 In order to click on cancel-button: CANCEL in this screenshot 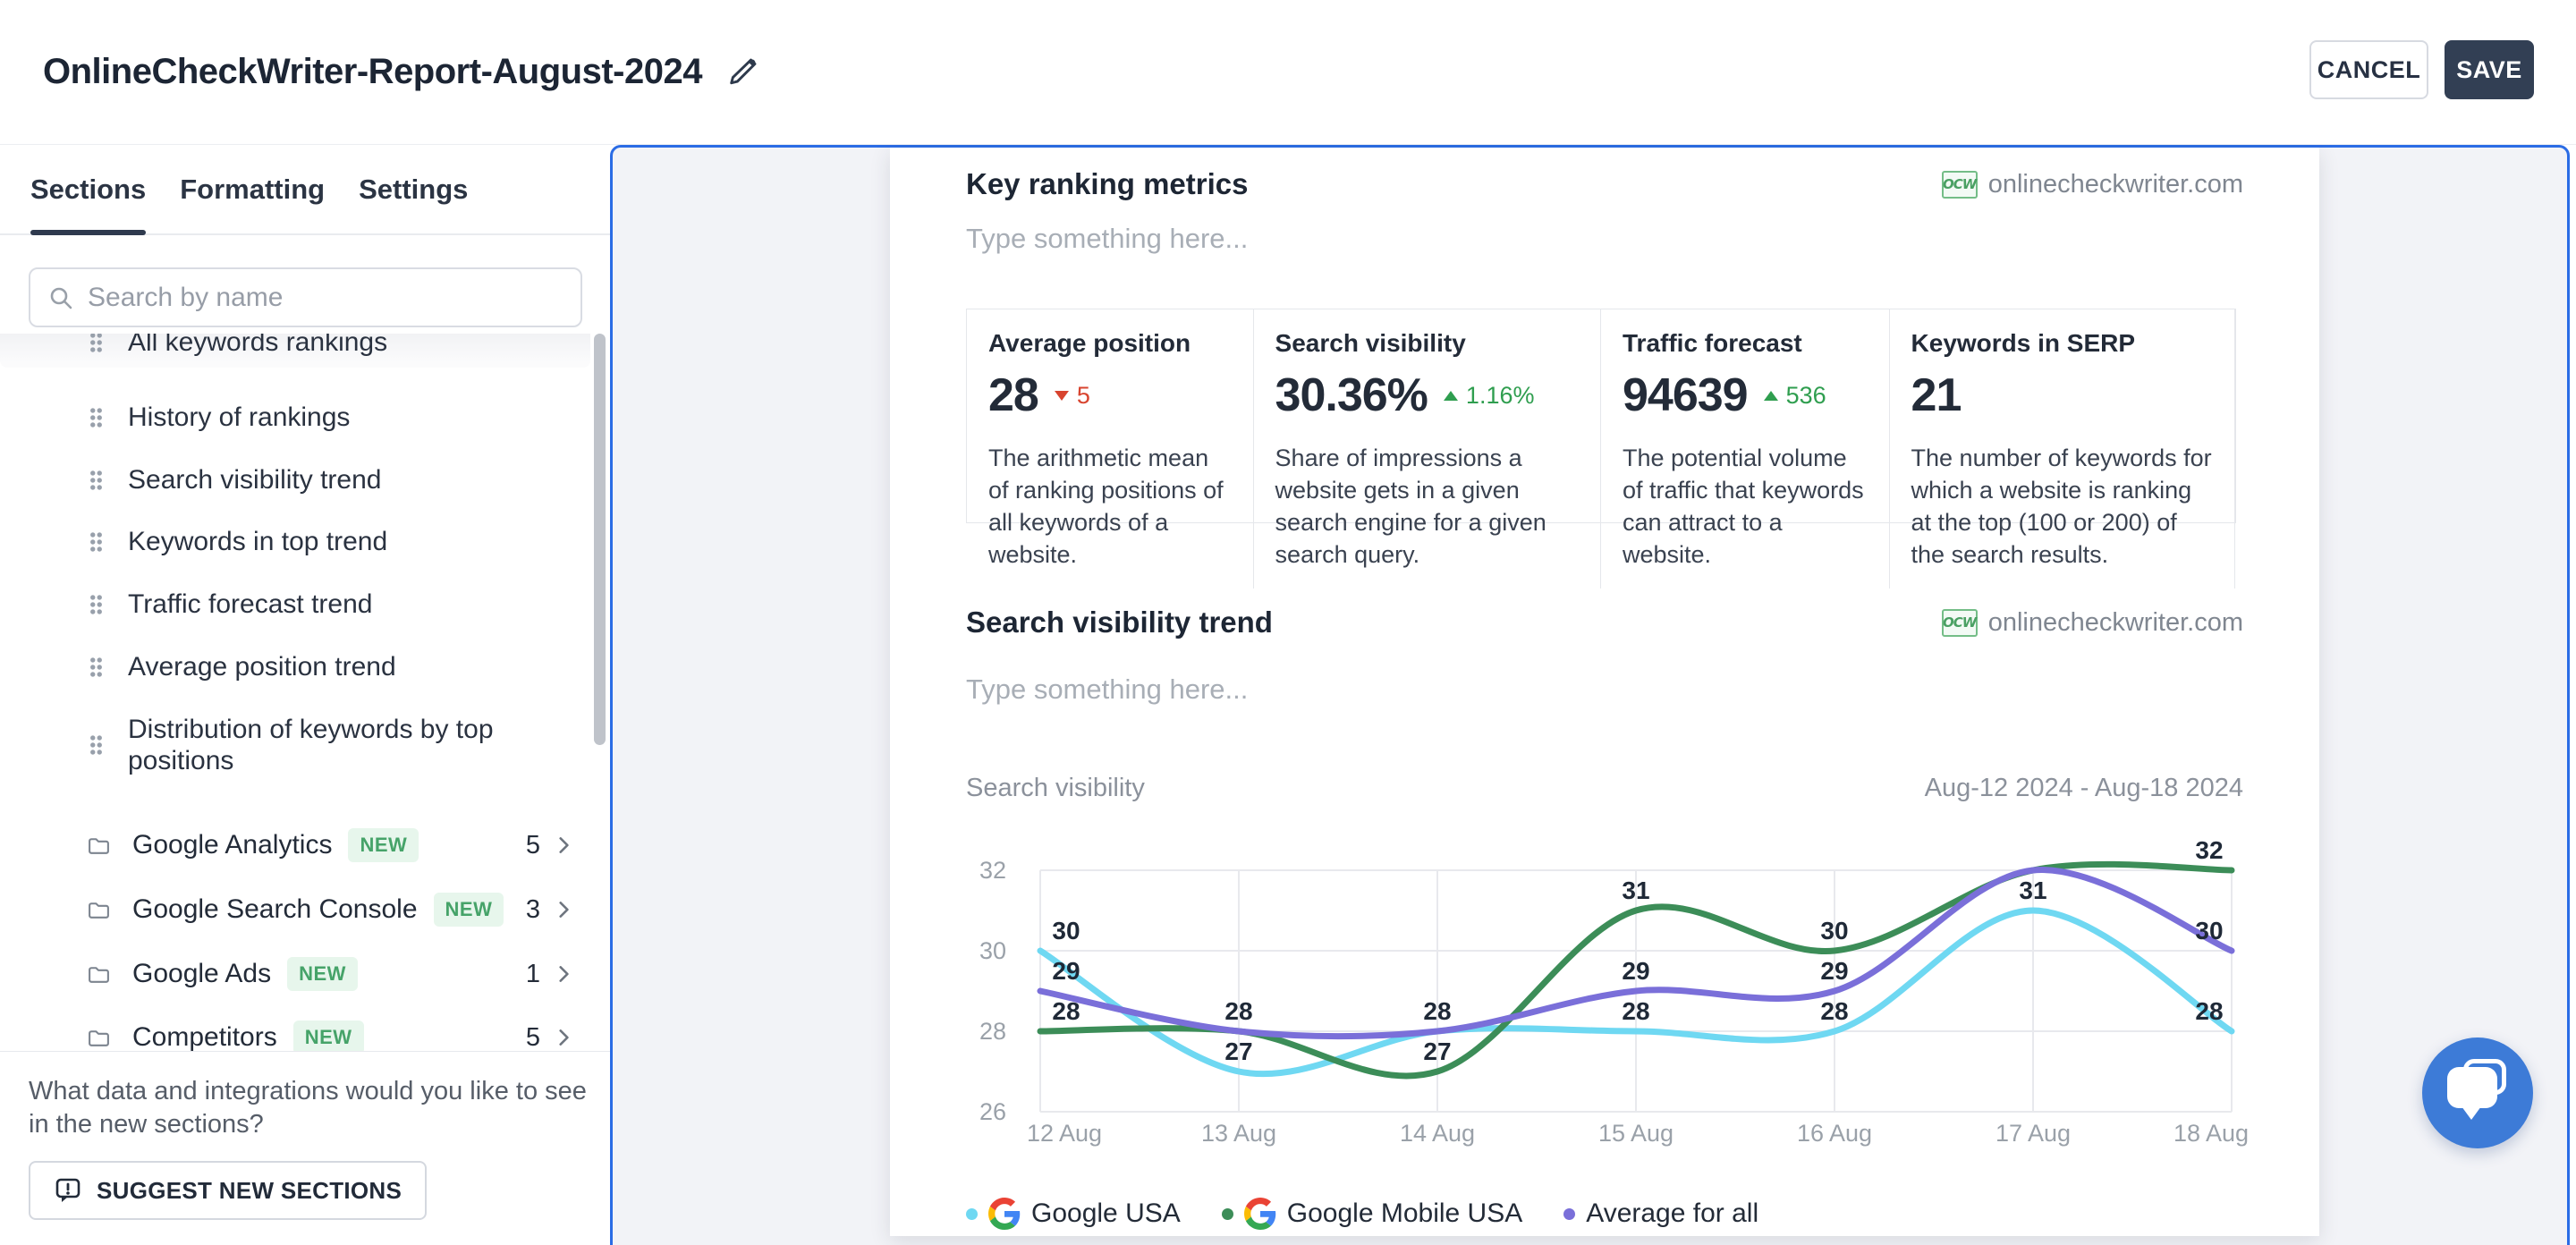, I will do `click(2368, 69)`.